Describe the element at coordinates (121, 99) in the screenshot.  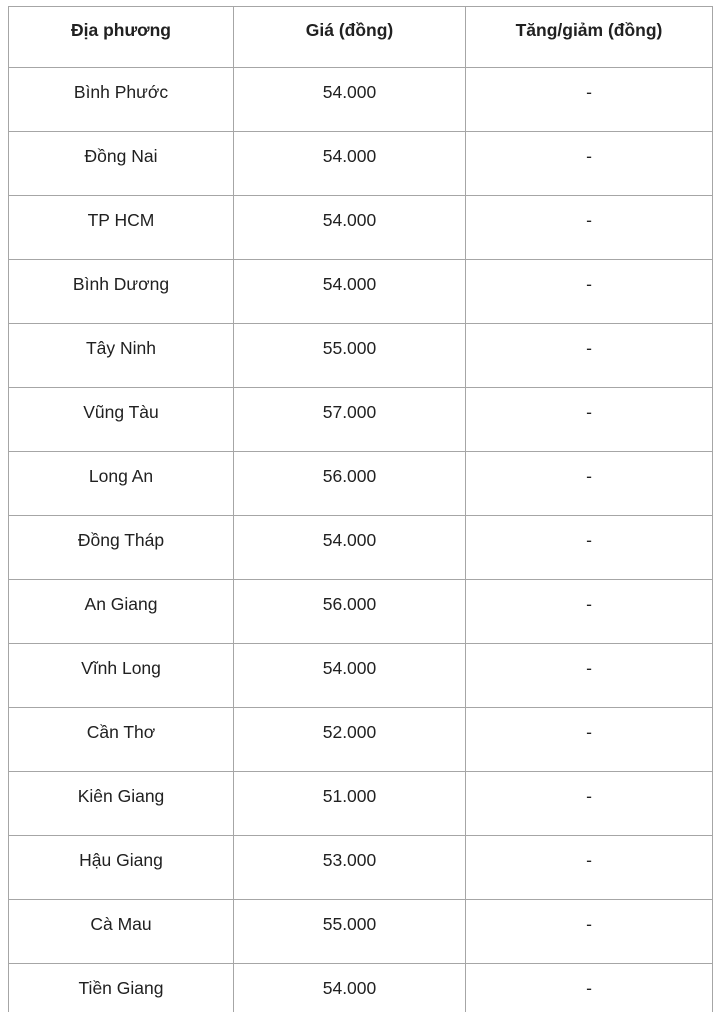
I see `location-cell: Bình Phước` at that location.